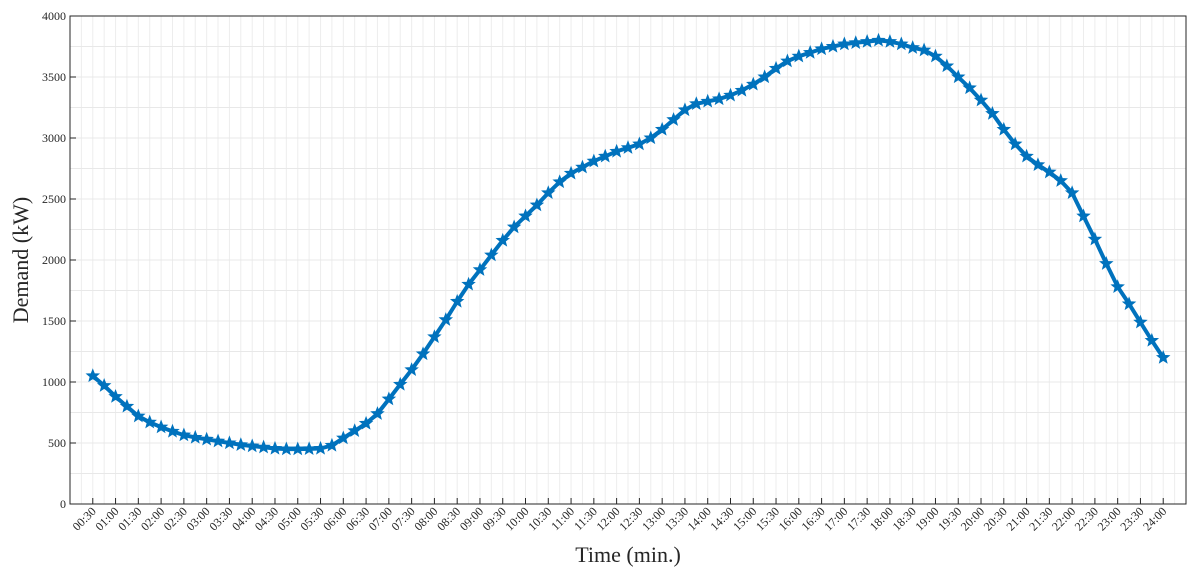 The image size is (1201, 568). What do you see at coordinates (425, 518) in the screenshot?
I see `x-tick-label: 08:00` at bounding box center [425, 518].